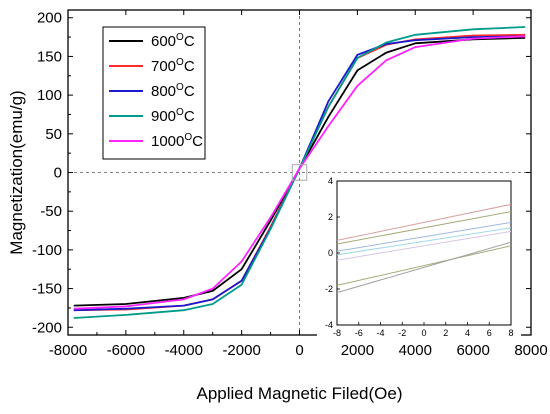 The width and height of the screenshot is (550, 414). Describe the element at coordinates (47, 327) in the screenshot. I see `y-tick-label: -200` at that location.